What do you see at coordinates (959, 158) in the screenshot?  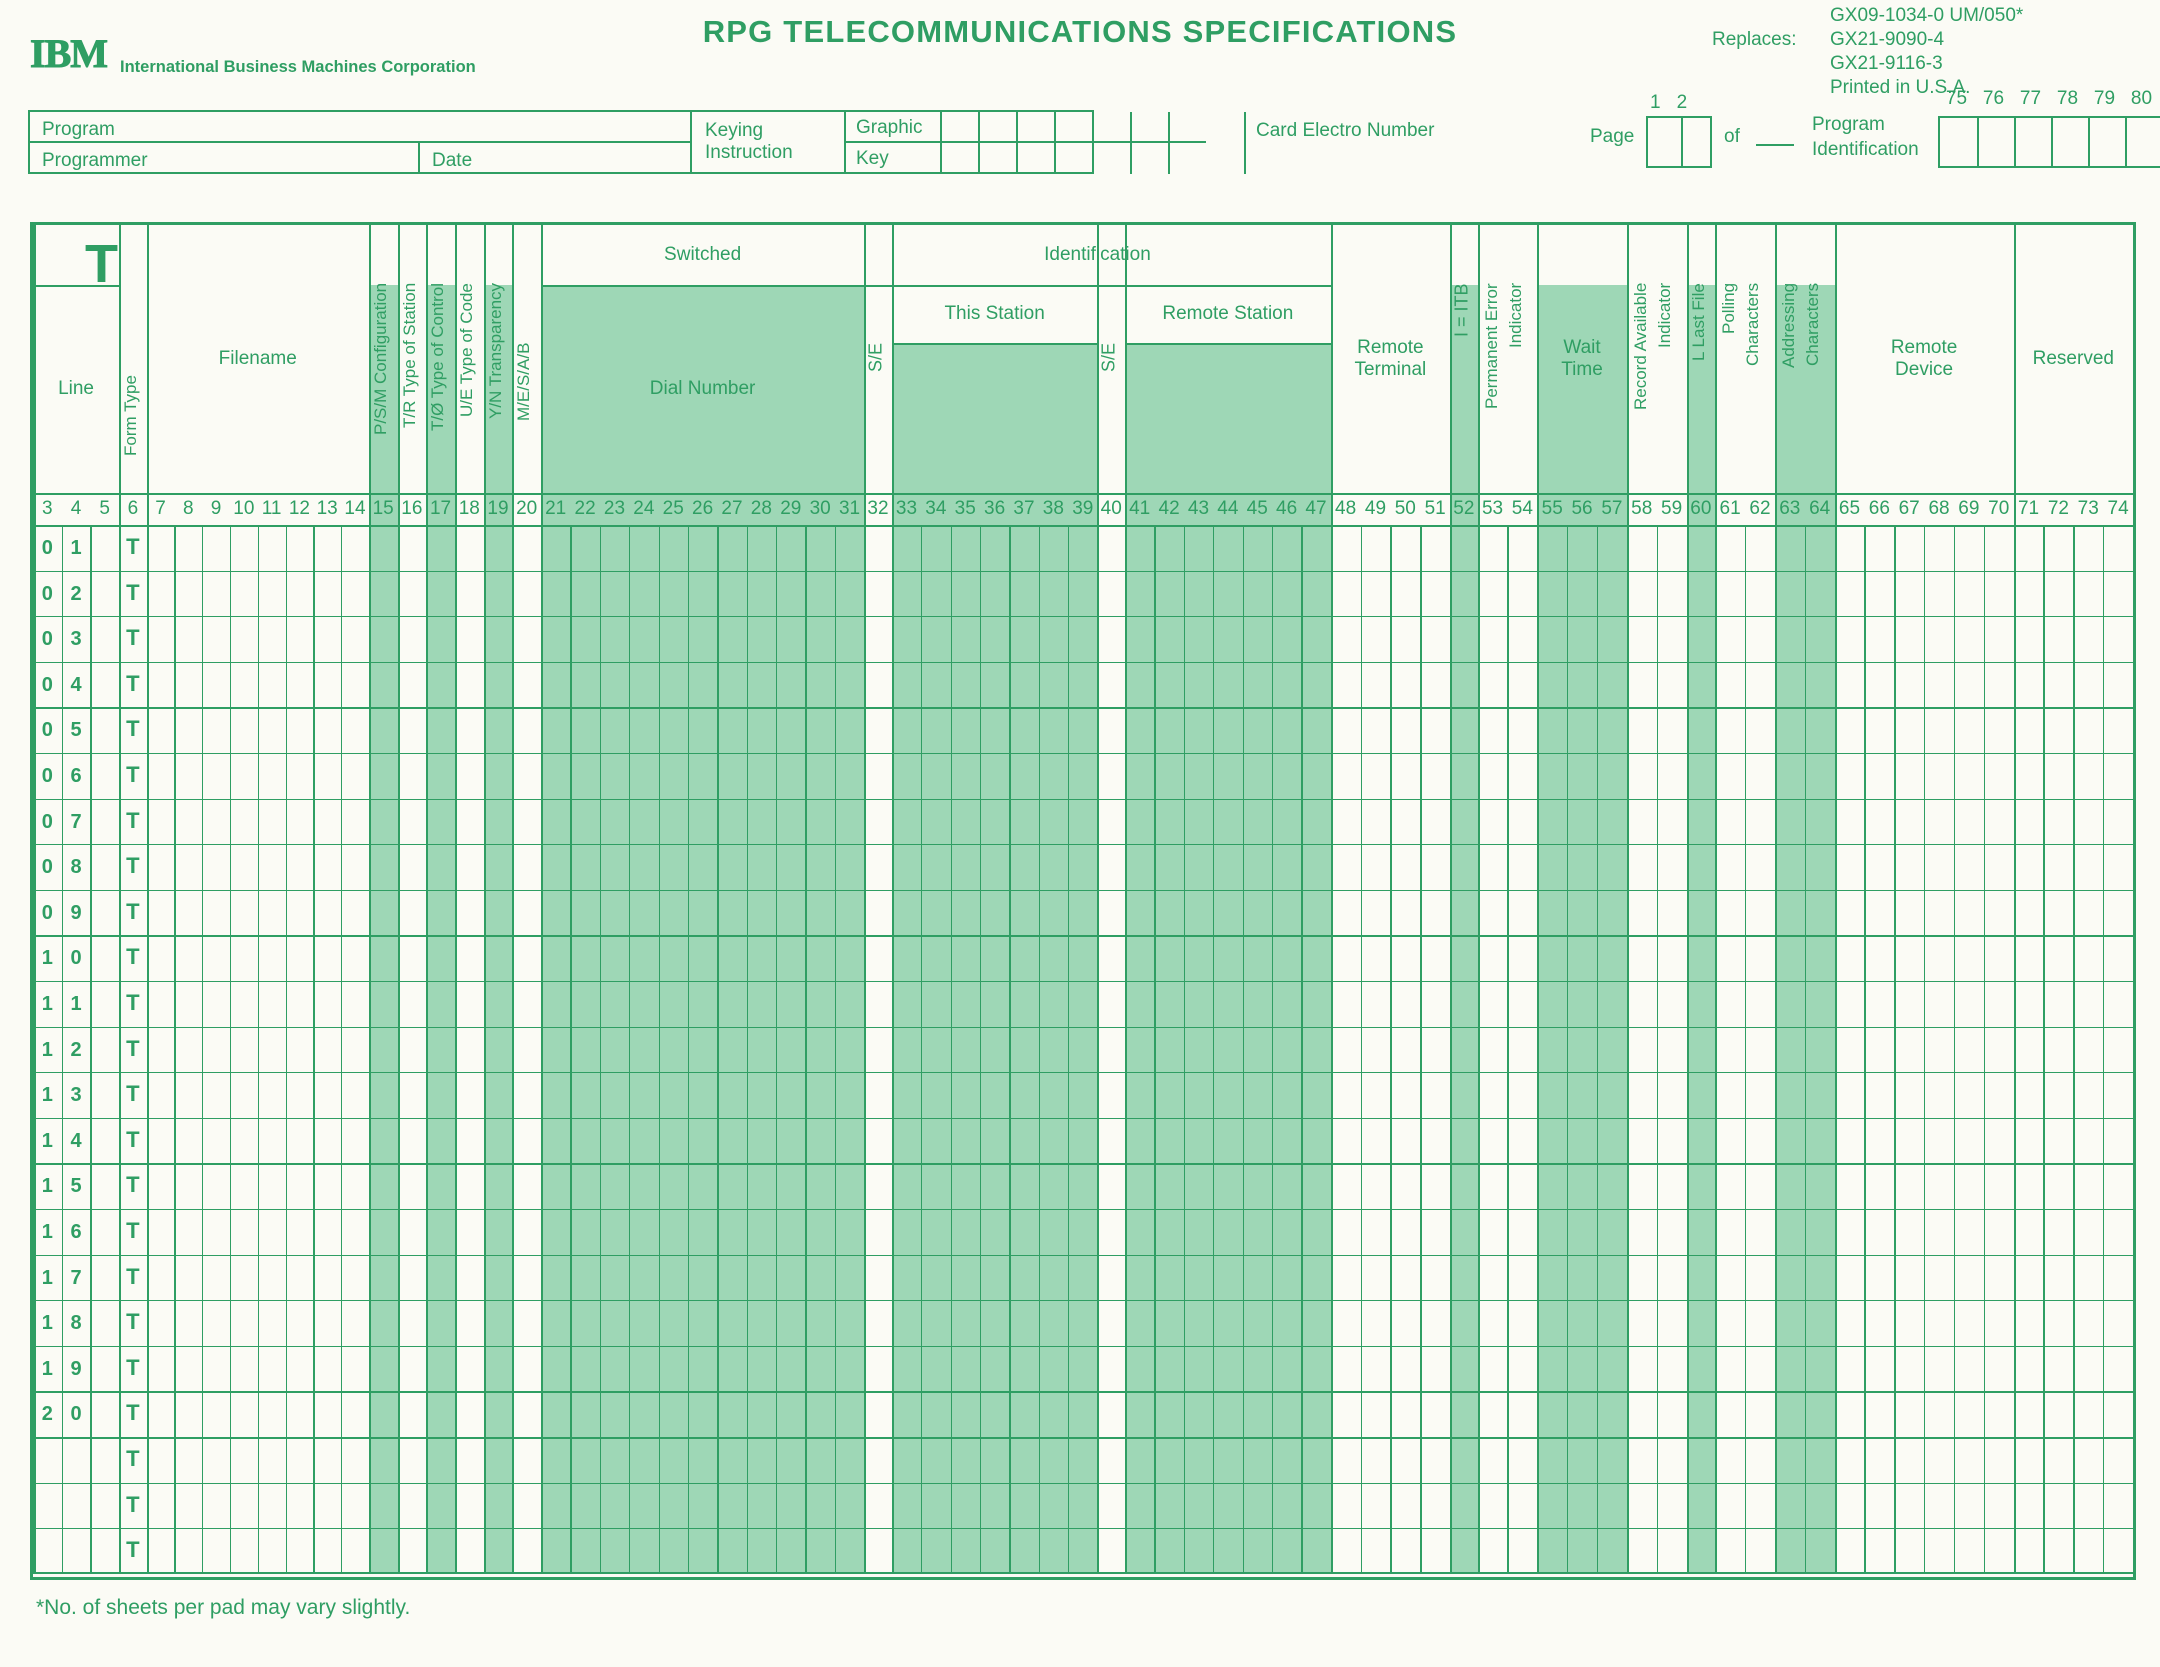 I see `key-cell` at bounding box center [959, 158].